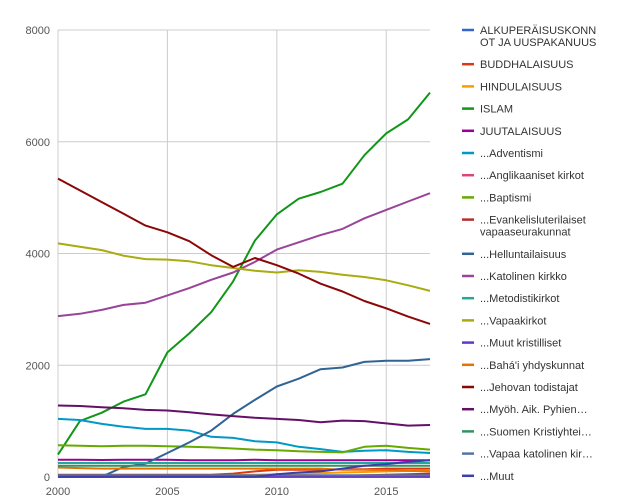 This screenshot has width=621, height=504. What do you see at coordinates (523, 255) in the screenshot?
I see `legend-label: ...Helluntailaisuus` at bounding box center [523, 255].